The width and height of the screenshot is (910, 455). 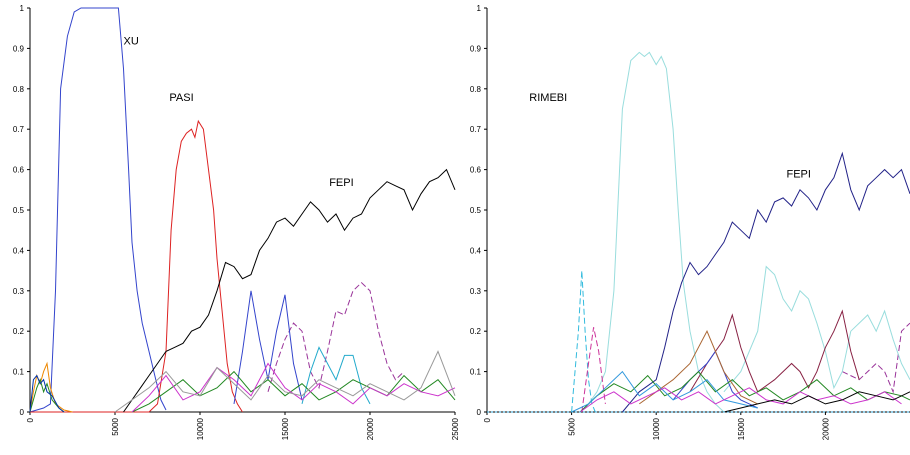 What do you see at coordinates (181, 98) in the screenshot?
I see `annotation-pasi: PASI` at bounding box center [181, 98].